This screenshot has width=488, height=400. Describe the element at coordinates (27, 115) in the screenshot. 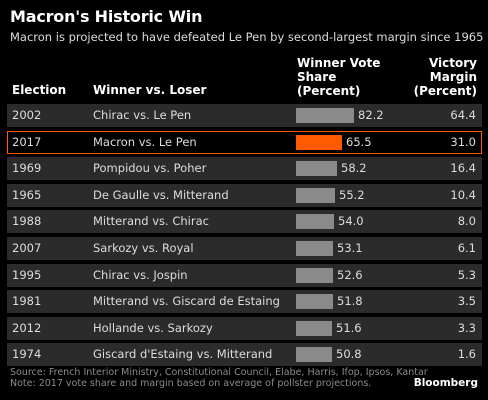

I see `election-year: 2002` at that location.